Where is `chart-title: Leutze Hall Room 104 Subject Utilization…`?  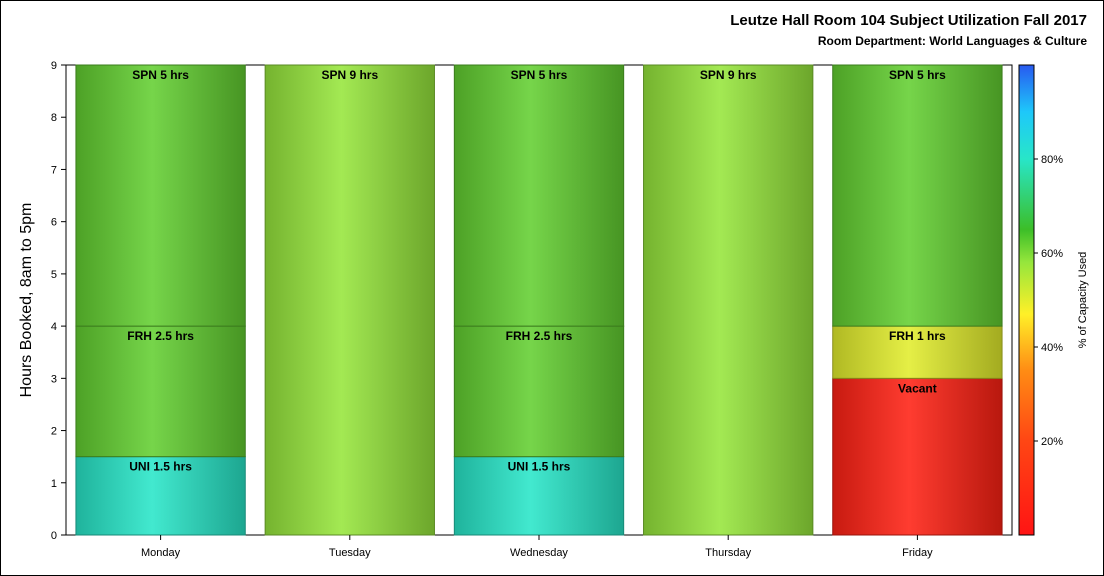
chart-title: Leutze Hall Room 104 Subject Utilization… is located at coordinates (908, 20).